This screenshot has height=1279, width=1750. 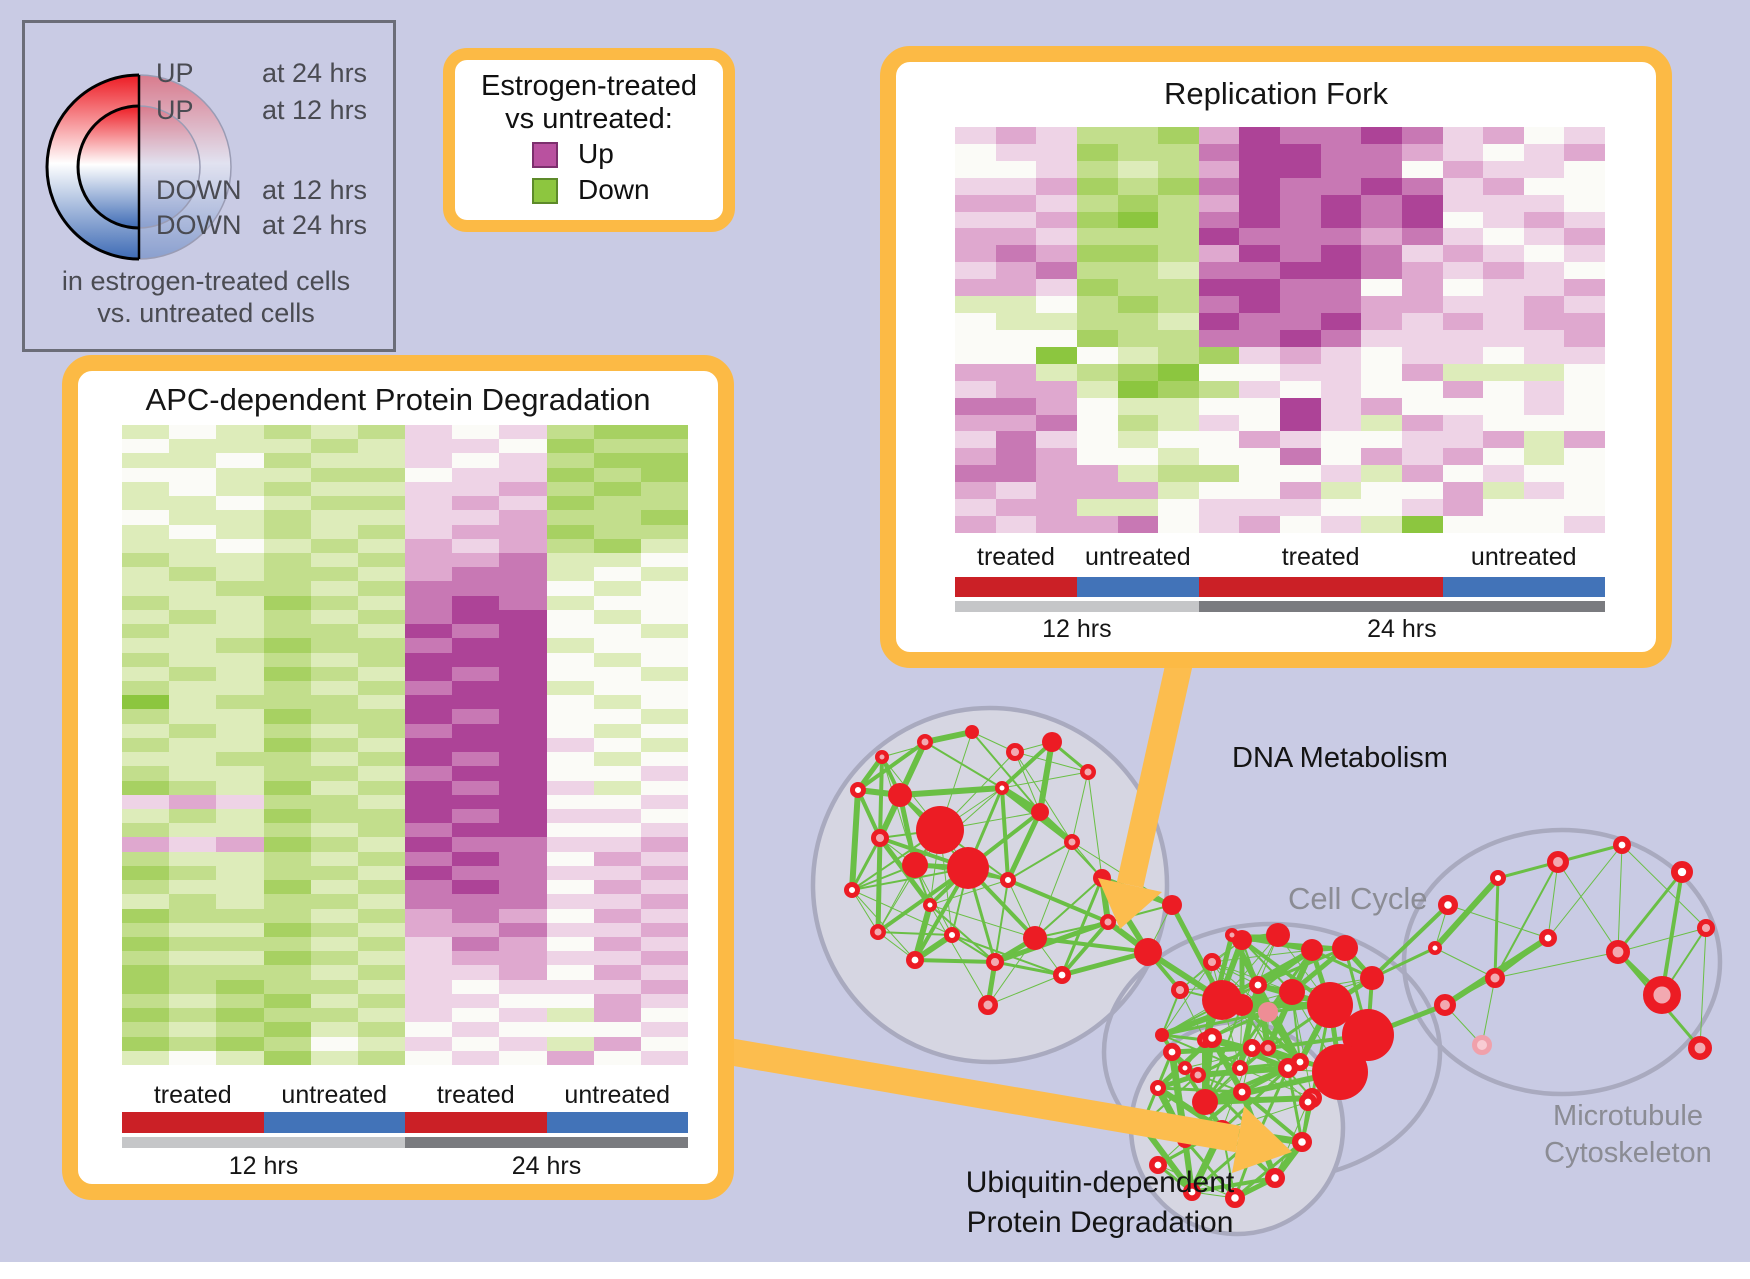 What do you see at coordinates (405, 1122) in the screenshot?
I see `apc-condition-bar` at bounding box center [405, 1122].